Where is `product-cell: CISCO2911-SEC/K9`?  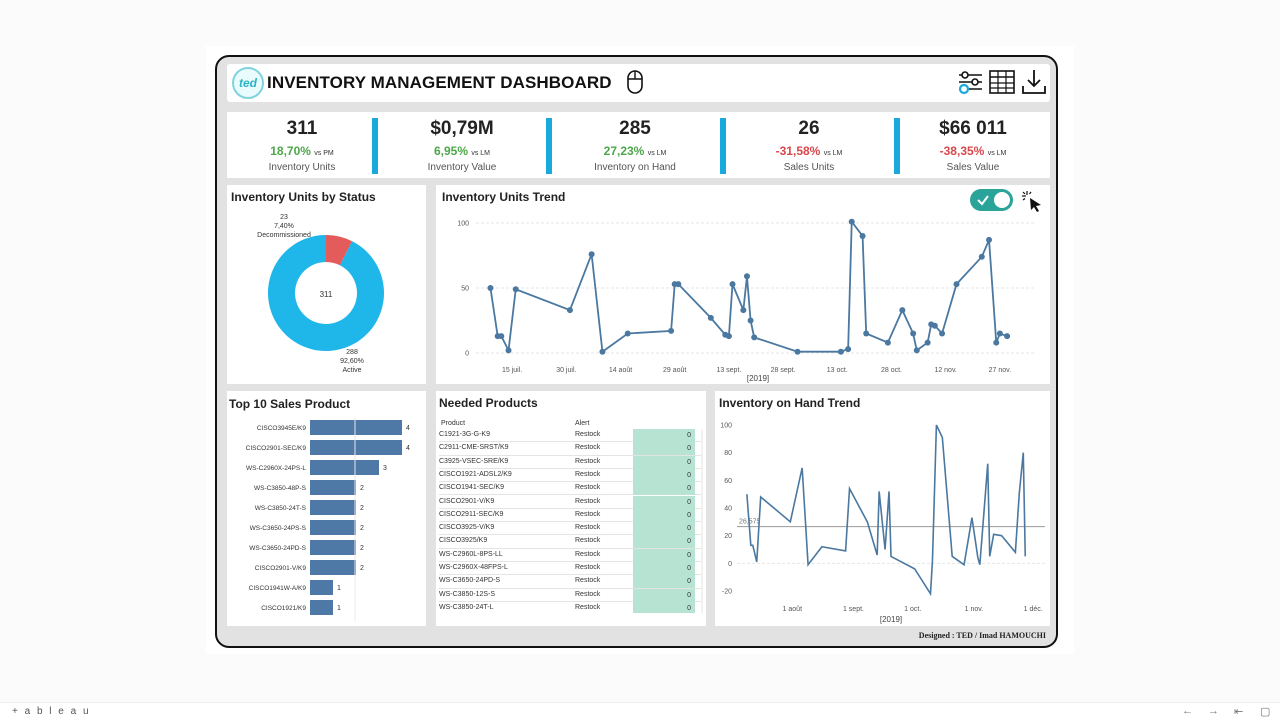 product-cell: CISCO2911-SEC/K9 is located at coordinates (471, 514).